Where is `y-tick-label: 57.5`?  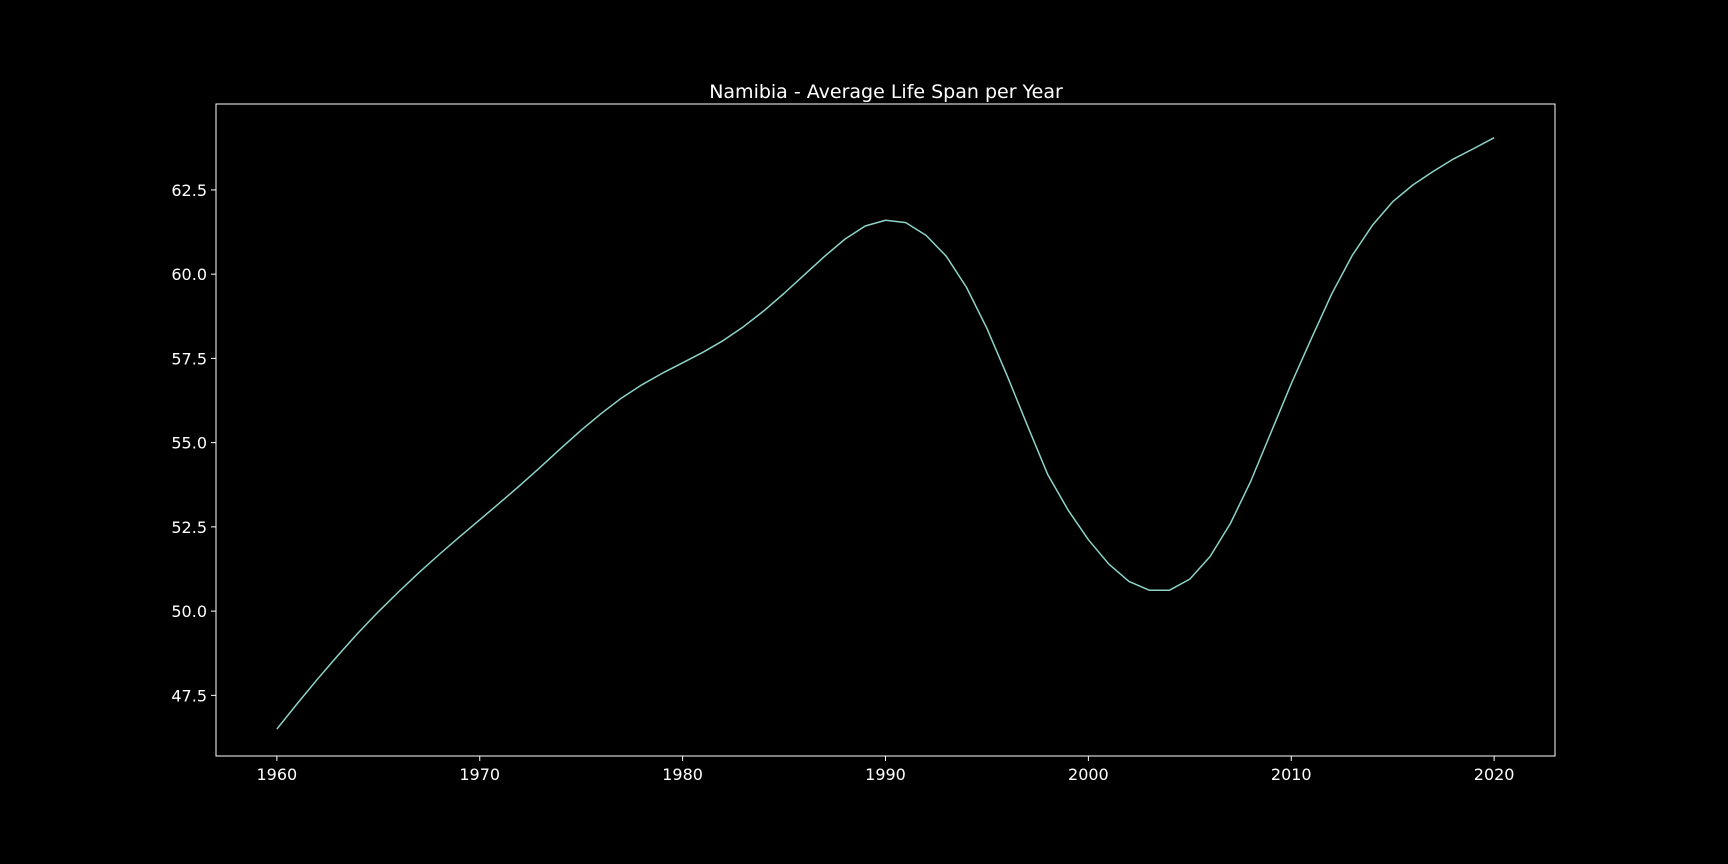 y-tick-label: 57.5 is located at coordinates (189, 358).